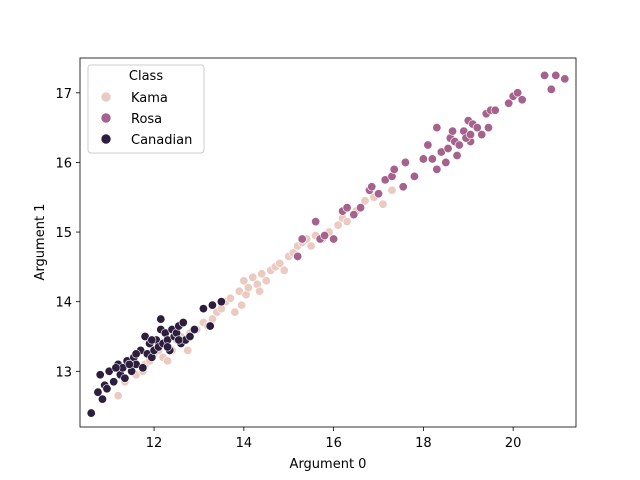  What do you see at coordinates (149, 98) in the screenshot?
I see `legend-label: Kama` at bounding box center [149, 98].